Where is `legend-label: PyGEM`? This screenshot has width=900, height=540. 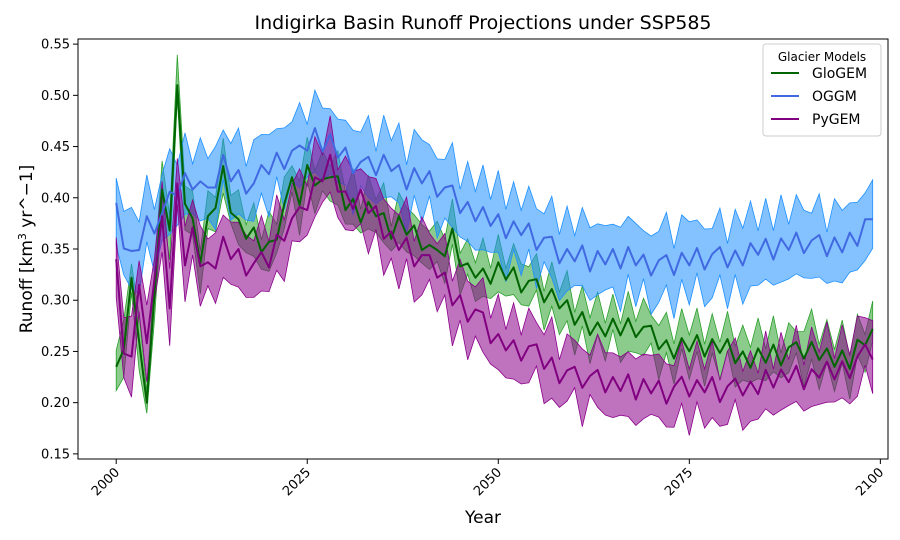 legend-label: PyGEM is located at coordinates (836, 120).